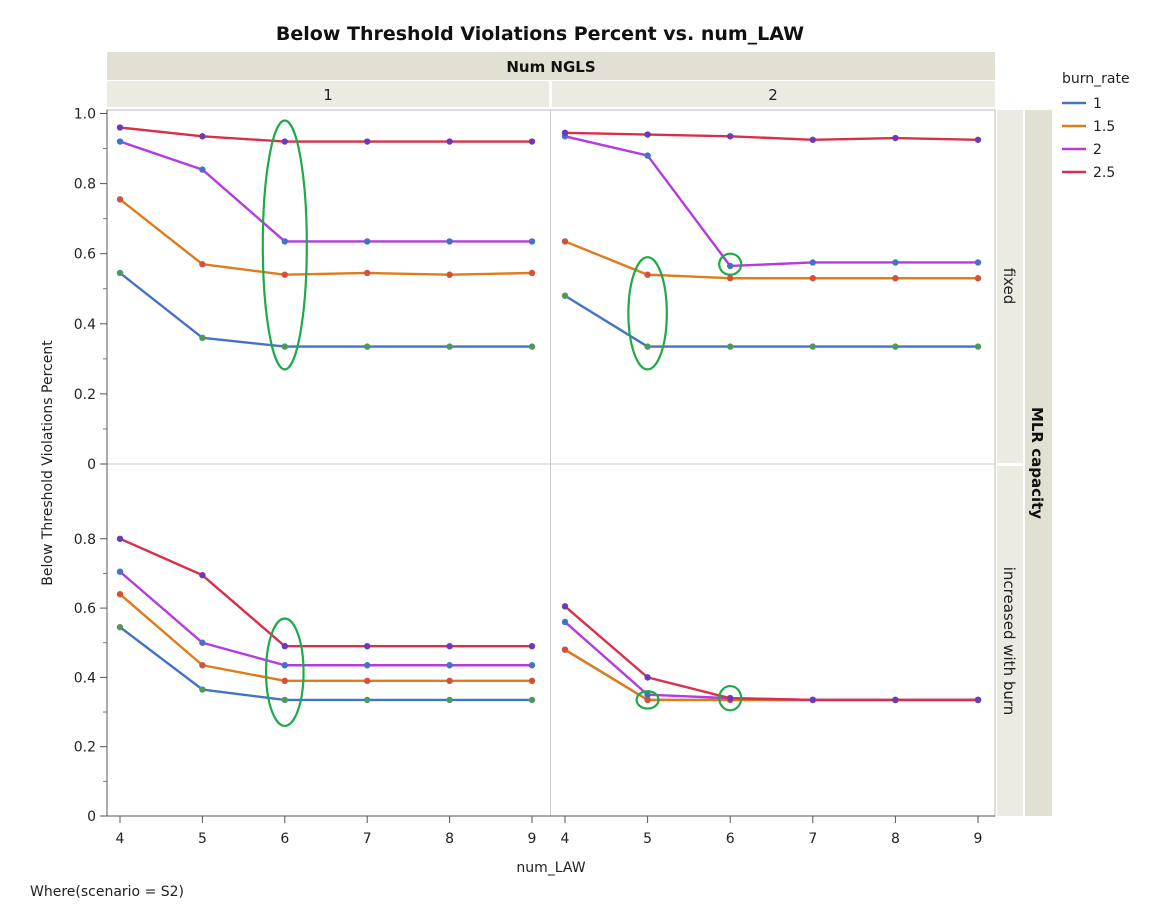 Image resolution: width=1154 pixels, height=910 pixels. Describe the element at coordinates (85, 395) in the screenshot. I see `y-tick-label: 0.2` at that location.